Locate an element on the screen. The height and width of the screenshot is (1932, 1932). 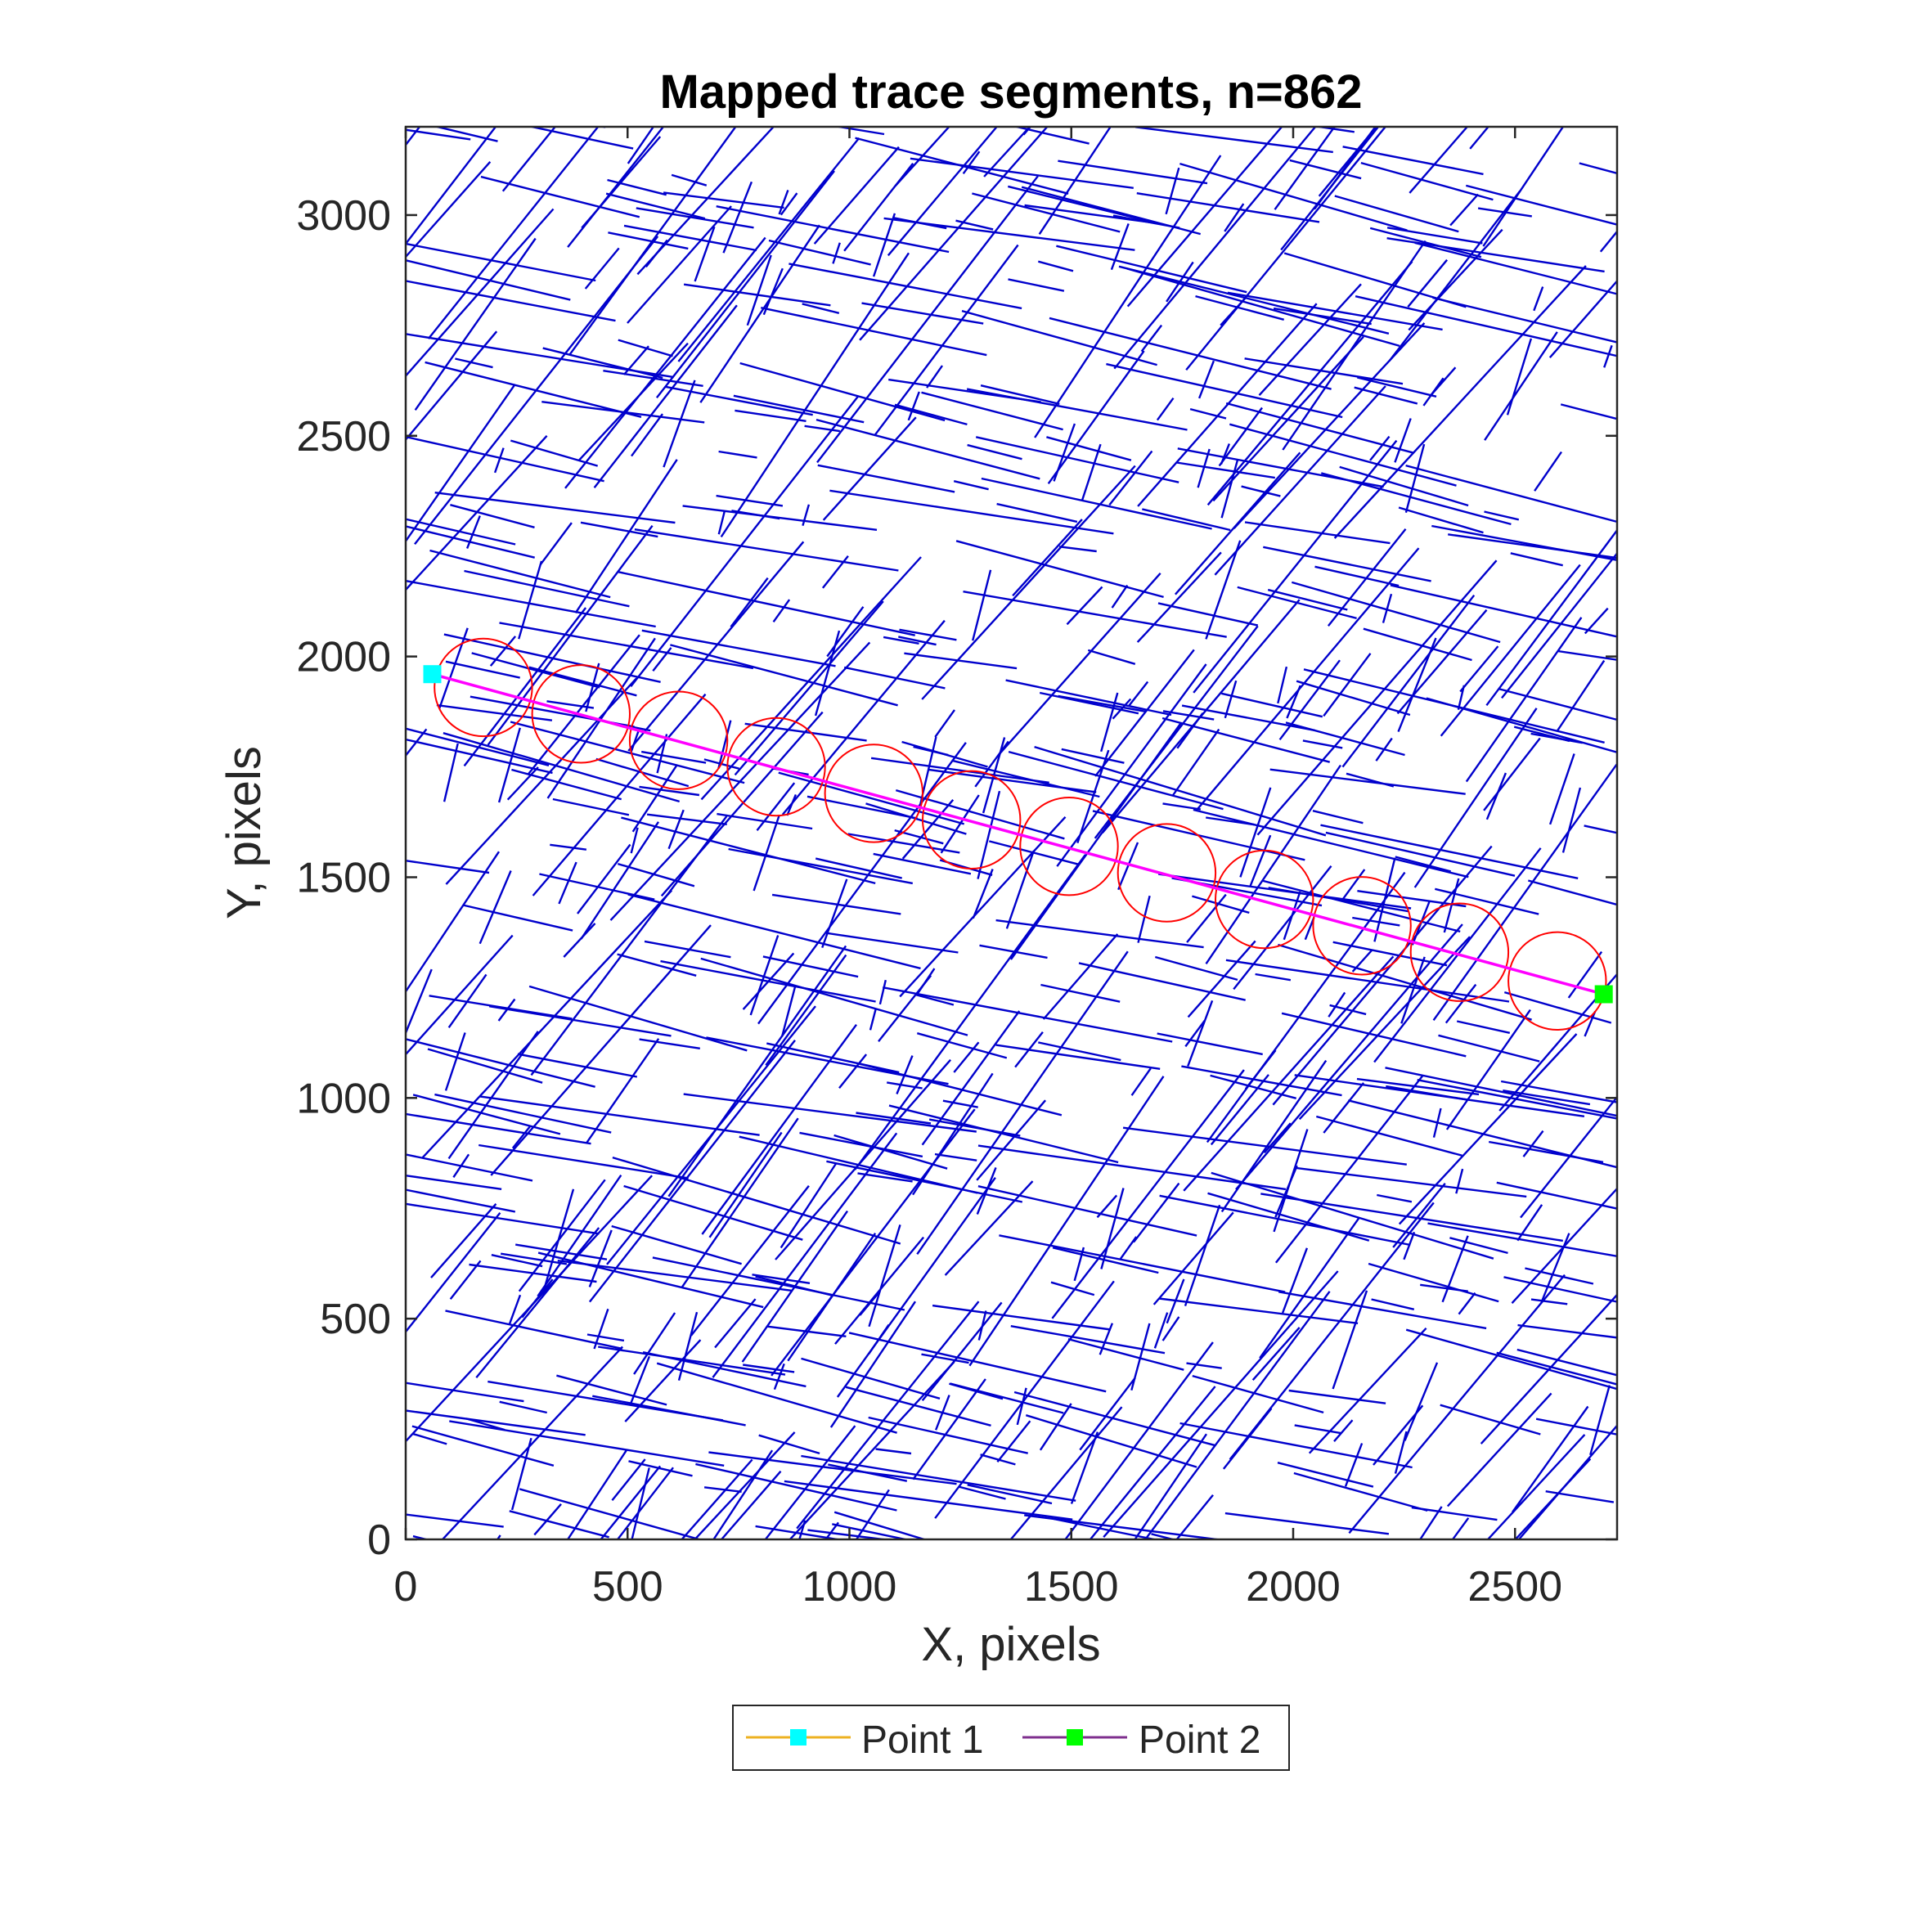
legend-marker-point1 is located at coordinates (798, 1738).